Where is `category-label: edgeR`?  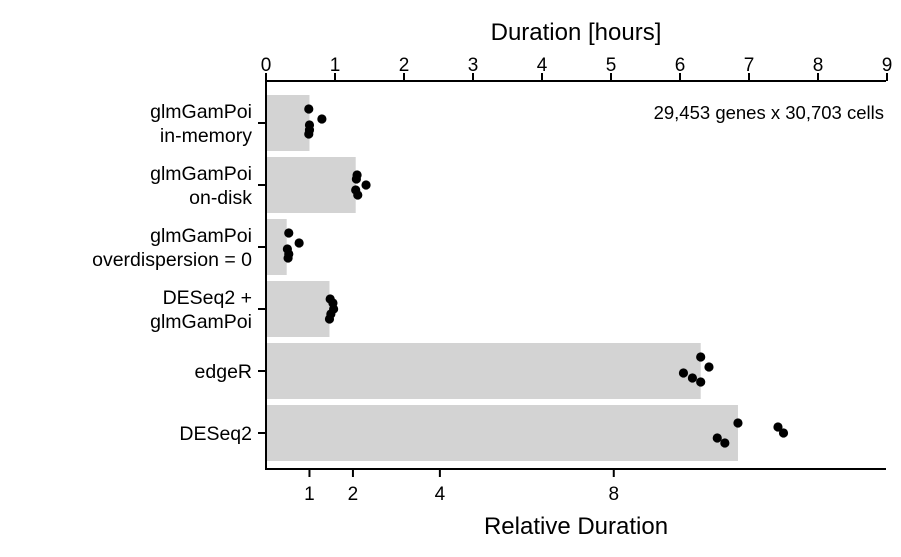
category-label: edgeR is located at coordinates (223, 372).